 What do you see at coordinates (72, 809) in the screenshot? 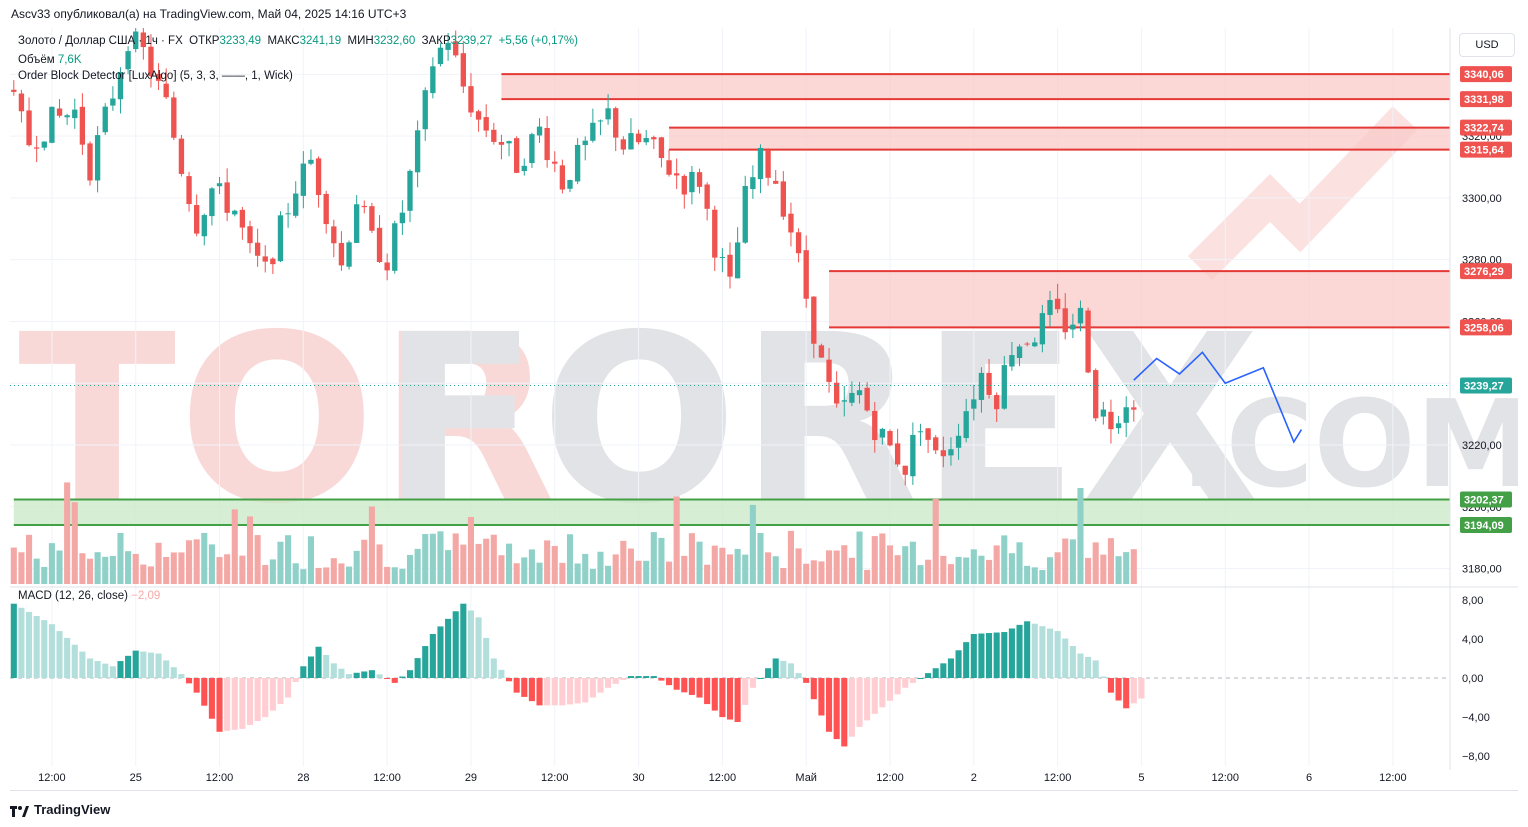
I see `footer-brand: TradingView` at bounding box center [72, 809].